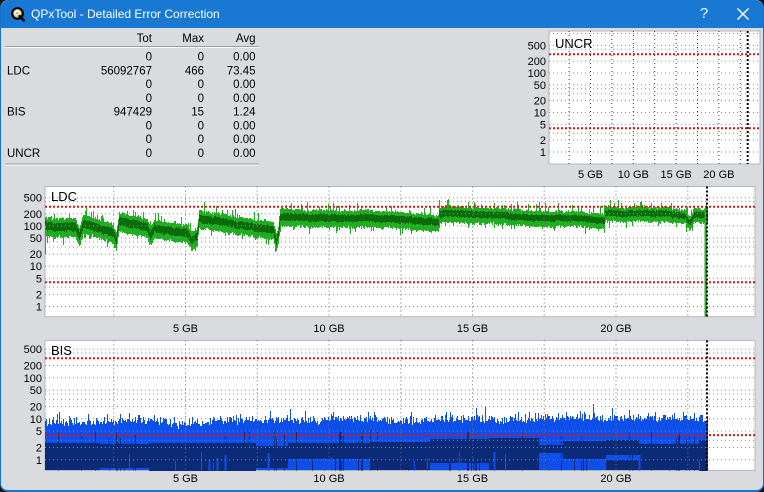 The height and width of the screenshot is (492, 764). I want to click on svg-text: 56092767, so click(126, 71).